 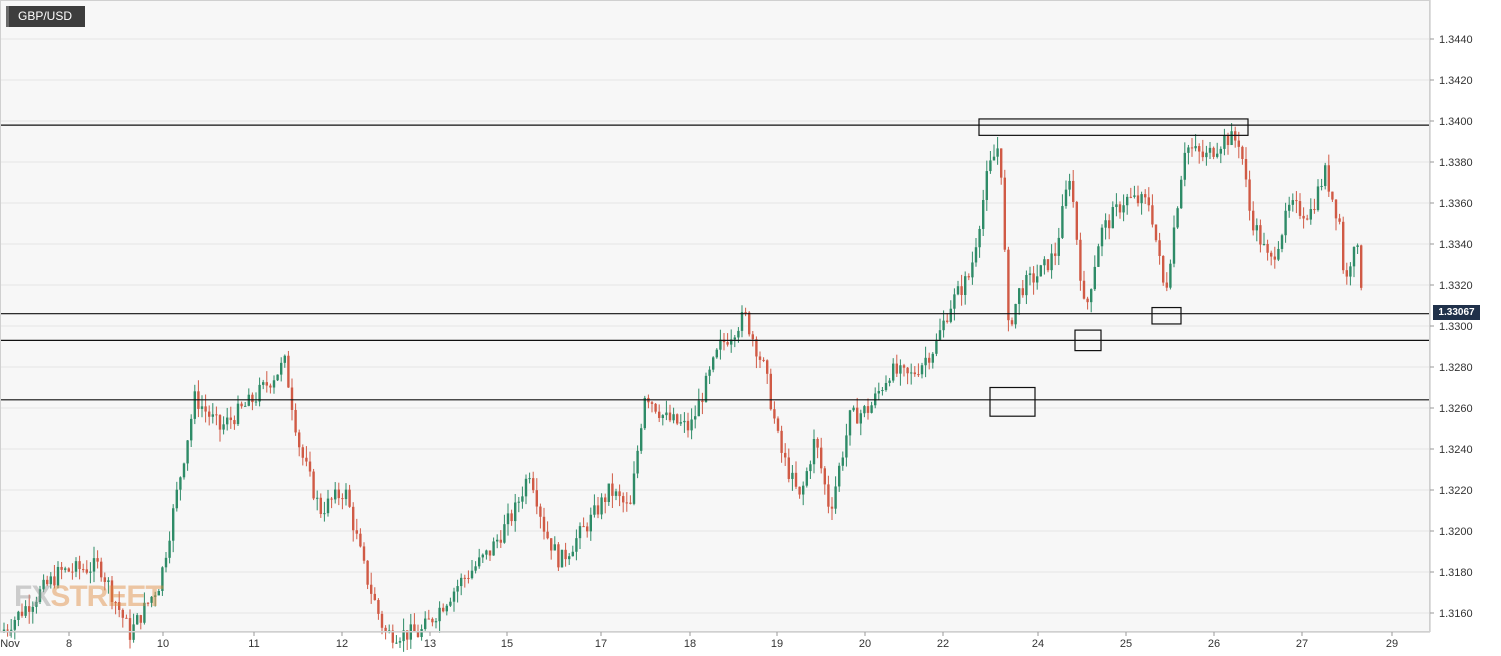 I want to click on y-tick-label: 1.3340, so click(x=1456, y=245).